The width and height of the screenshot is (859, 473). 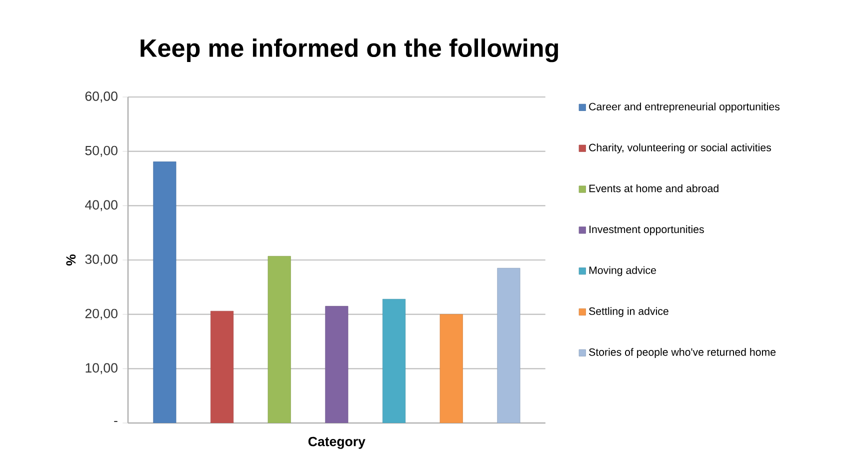 What do you see at coordinates (349, 50) in the screenshot?
I see `chart-title: Keep me informed on the following` at bounding box center [349, 50].